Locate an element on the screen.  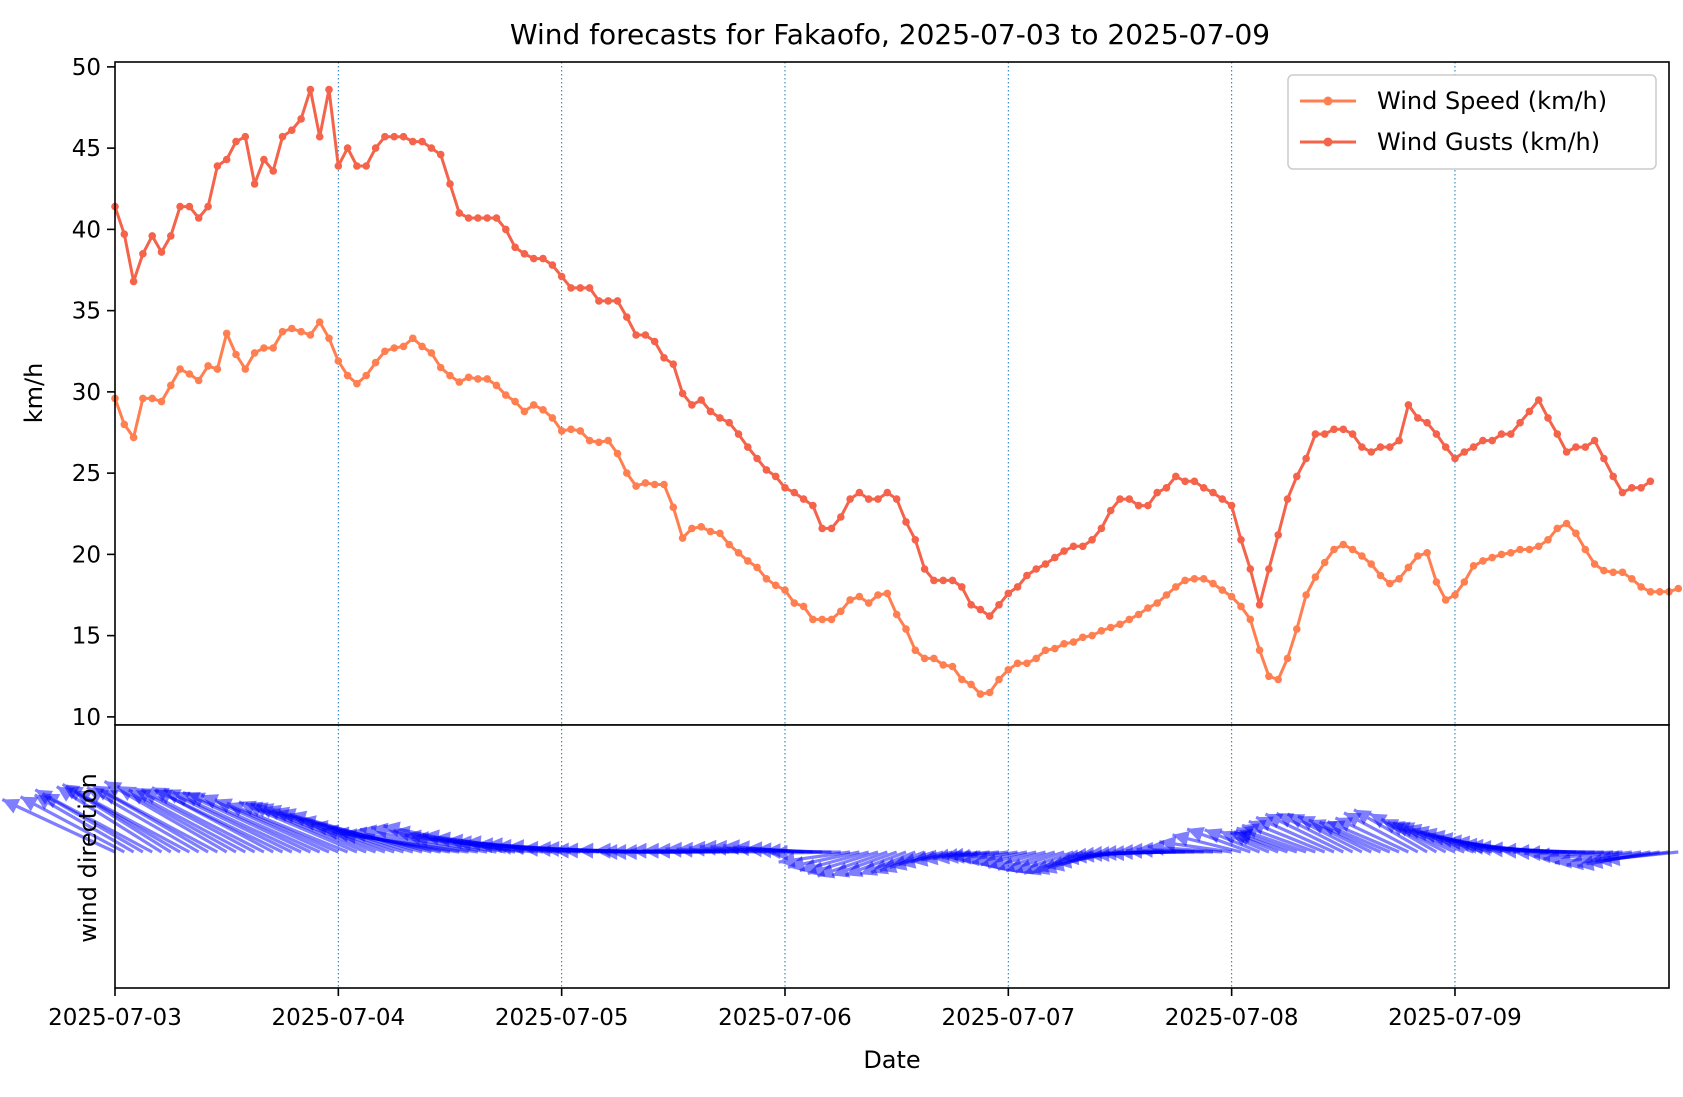
legend-label-wind-speed: Wind Speed (km/h) is located at coordinates (1492, 101).